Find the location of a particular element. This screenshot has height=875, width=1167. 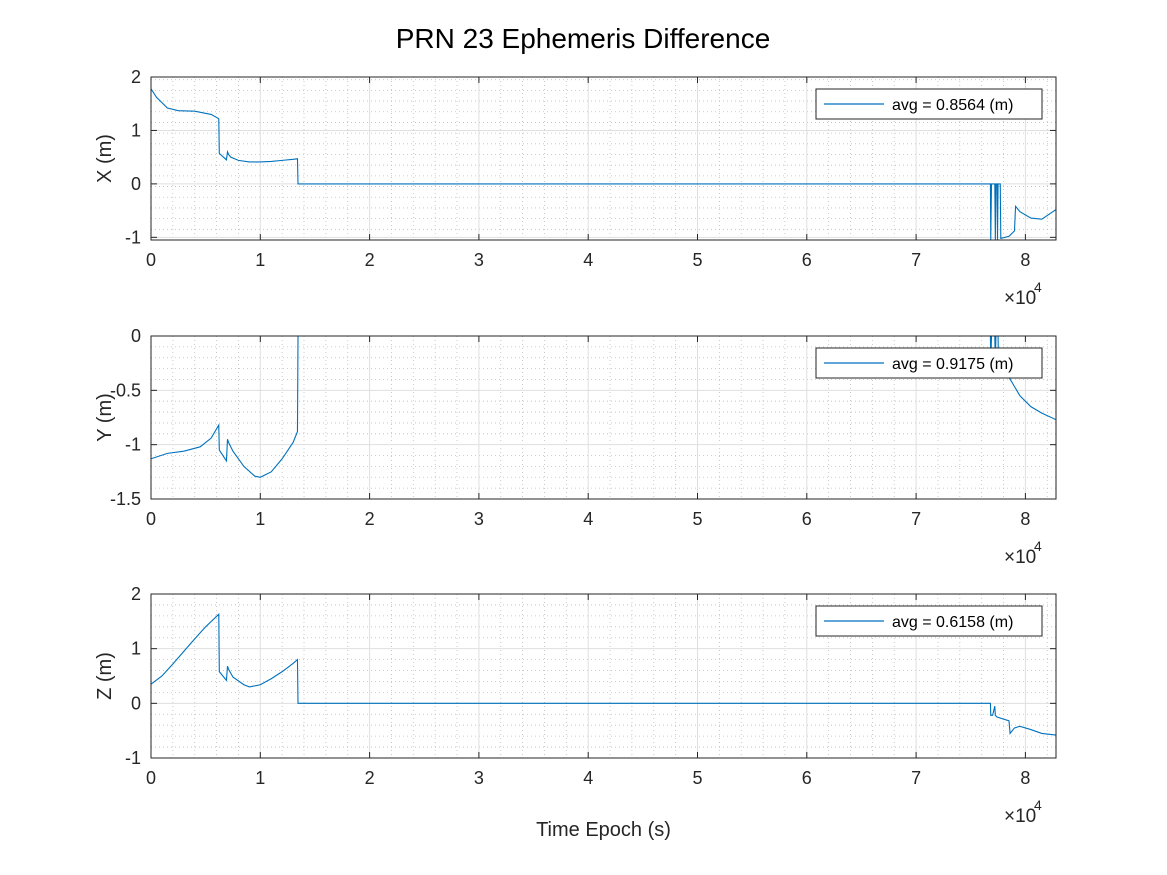

legend-entry: avg = 0.6158 (m) is located at coordinates (952, 622).